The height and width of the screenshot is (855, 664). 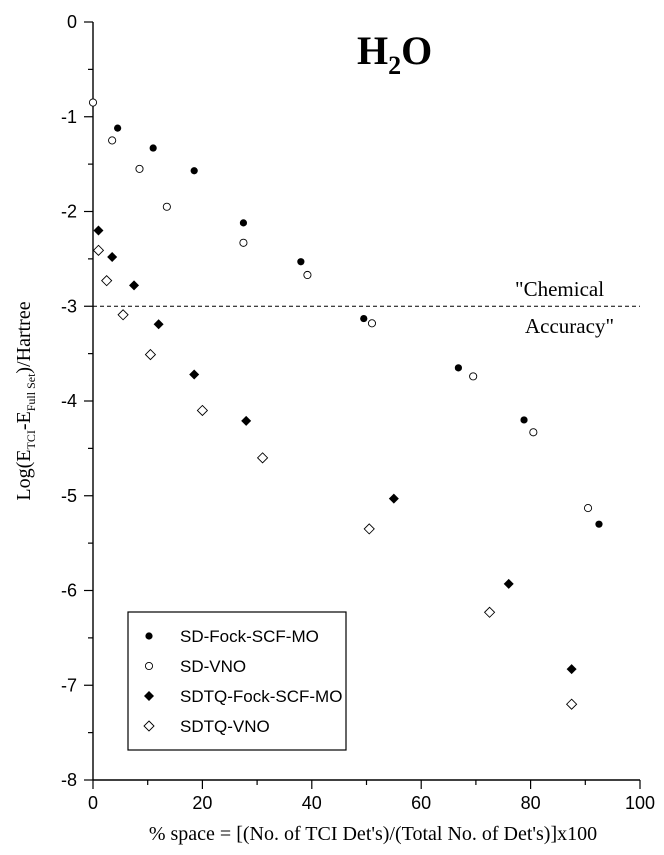 I want to click on y-tick-label: -2, so click(x=69, y=212).